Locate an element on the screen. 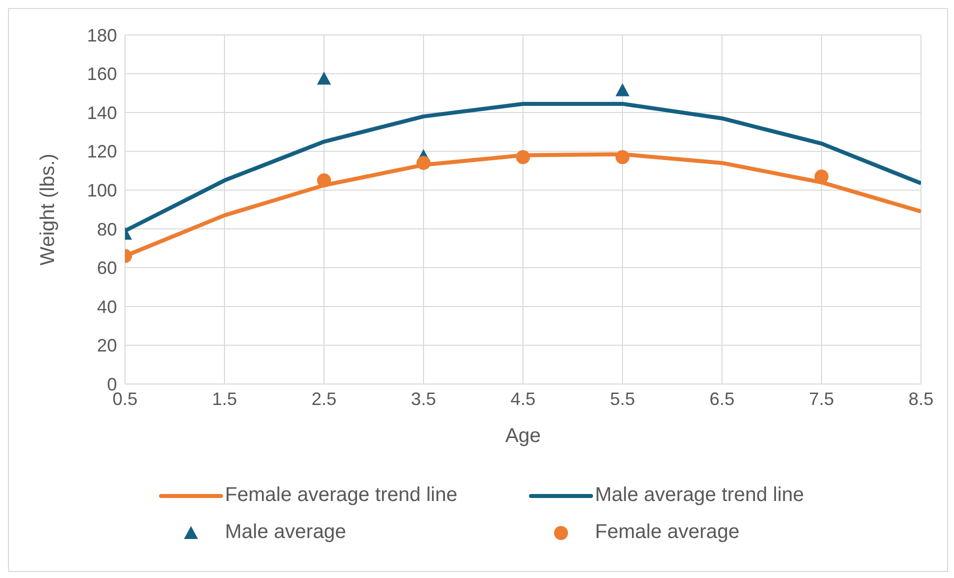 This screenshot has height=578, width=954. x-tick-label: 6.5 is located at coordinates (722, 398).